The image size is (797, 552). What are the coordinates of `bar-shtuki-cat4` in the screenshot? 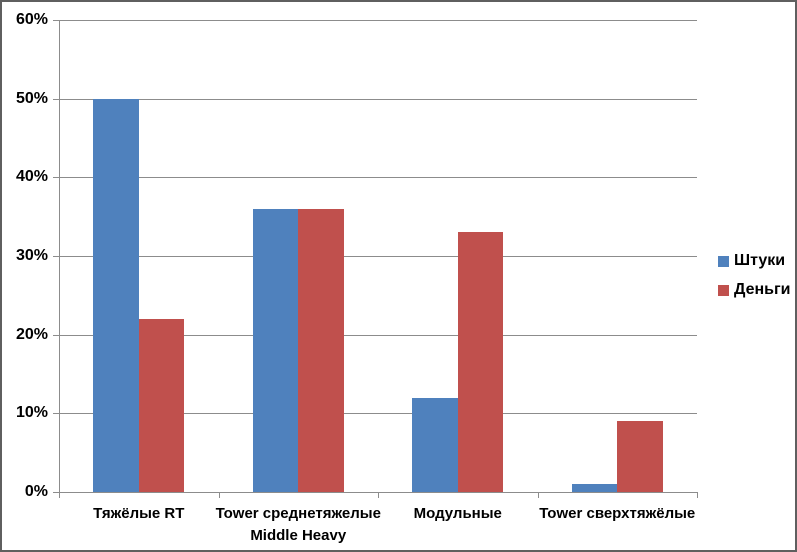 It's located at (594, 488).